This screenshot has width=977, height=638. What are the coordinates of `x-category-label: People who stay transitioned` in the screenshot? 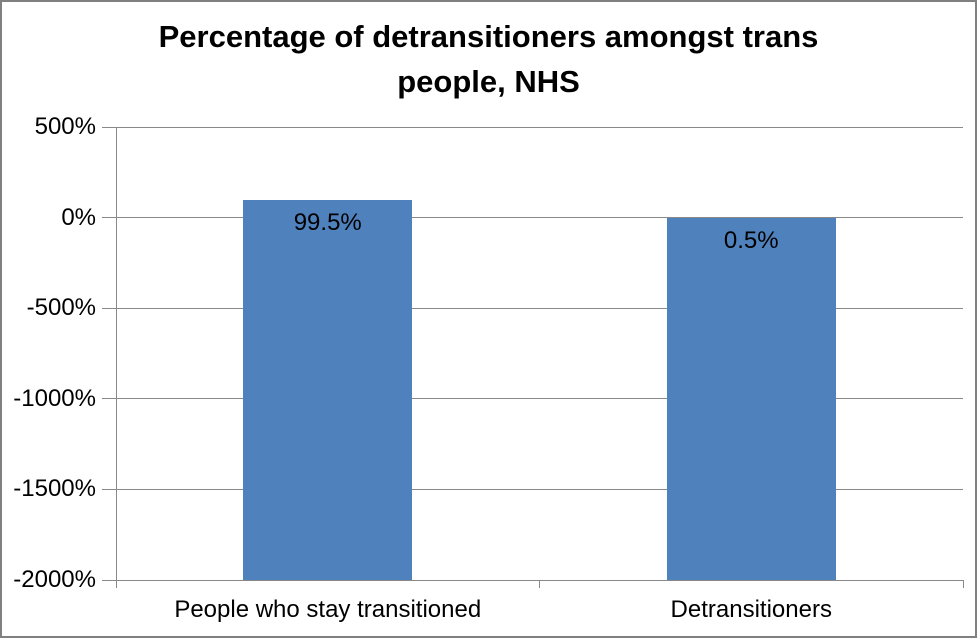 It's located at (328, 609).